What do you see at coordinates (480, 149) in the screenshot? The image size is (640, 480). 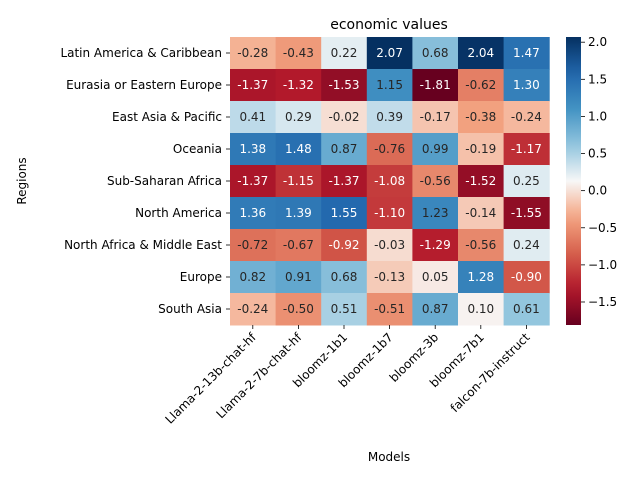 I see `cell-value-label: -0.19` at bounding box center [480, 149].